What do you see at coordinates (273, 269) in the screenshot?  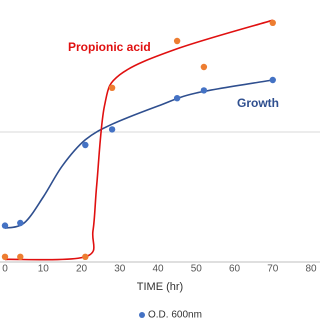 I see `x-tick-label: 70` at bounding box center [273, 269].